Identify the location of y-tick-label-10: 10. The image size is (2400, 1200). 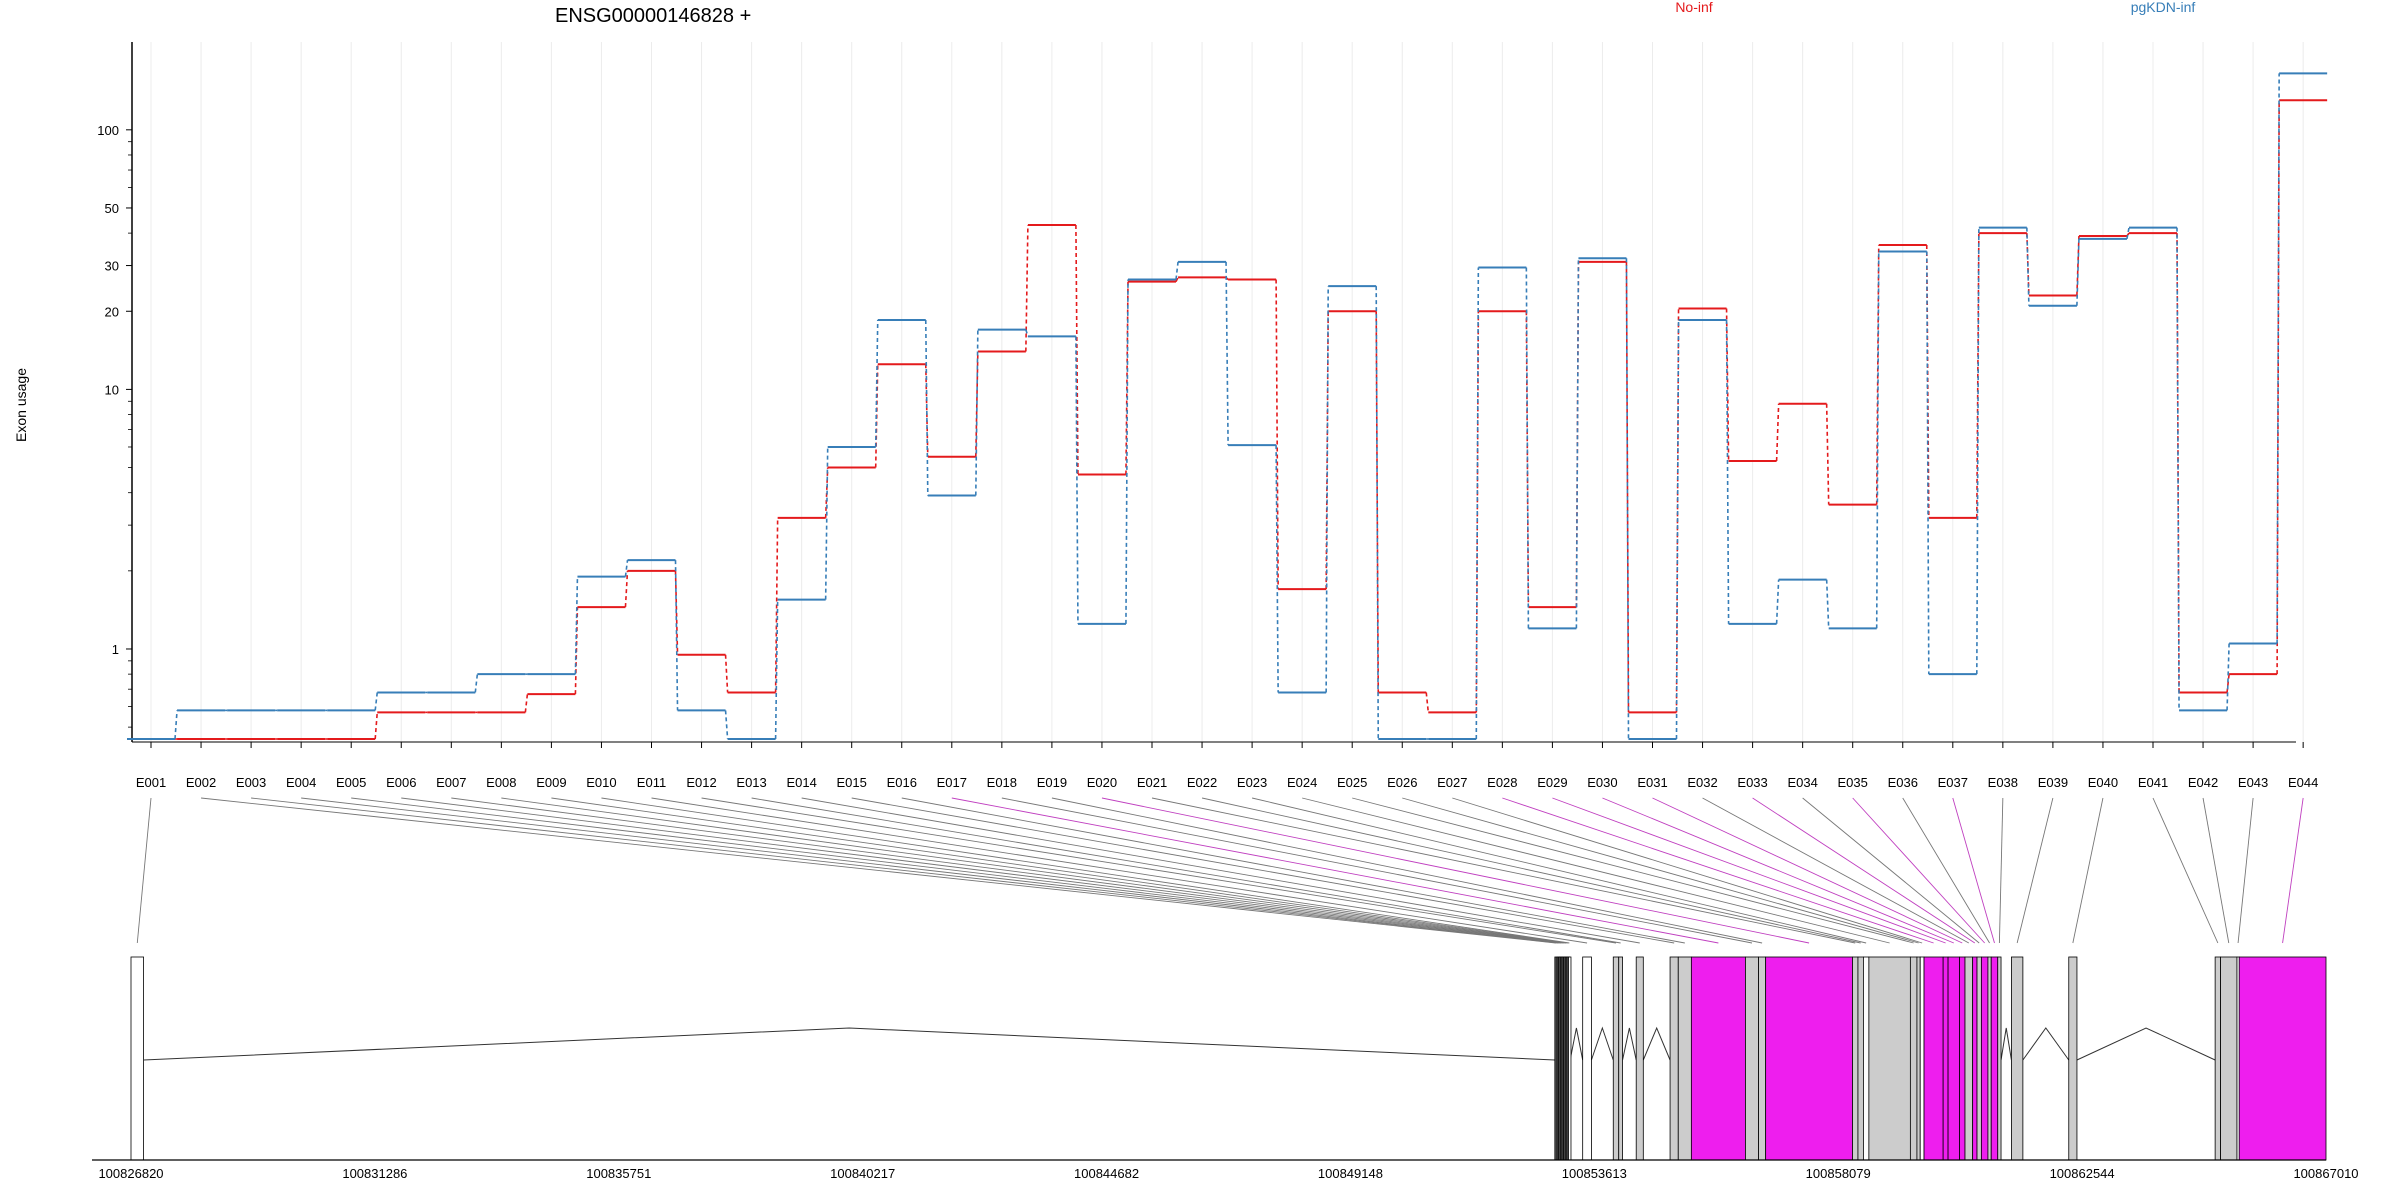
(112, 389).